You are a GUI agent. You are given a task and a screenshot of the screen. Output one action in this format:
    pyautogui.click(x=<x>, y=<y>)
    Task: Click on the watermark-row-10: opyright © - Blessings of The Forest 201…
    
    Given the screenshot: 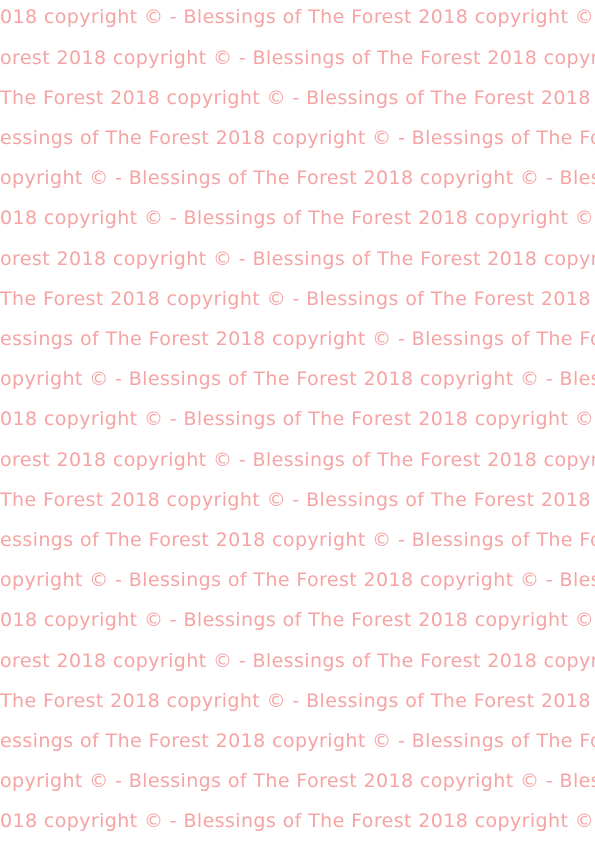 What is the action you would take?
    pyautogui.click(x=297, y=379)
    